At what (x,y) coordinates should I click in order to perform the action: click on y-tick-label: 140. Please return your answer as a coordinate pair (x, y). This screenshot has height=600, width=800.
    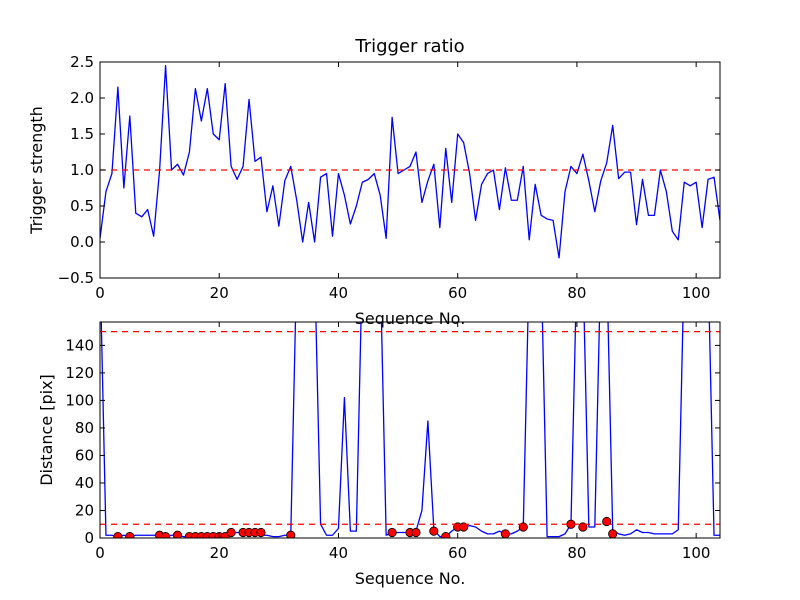
    Looking at the image, I should click on (79, 345).